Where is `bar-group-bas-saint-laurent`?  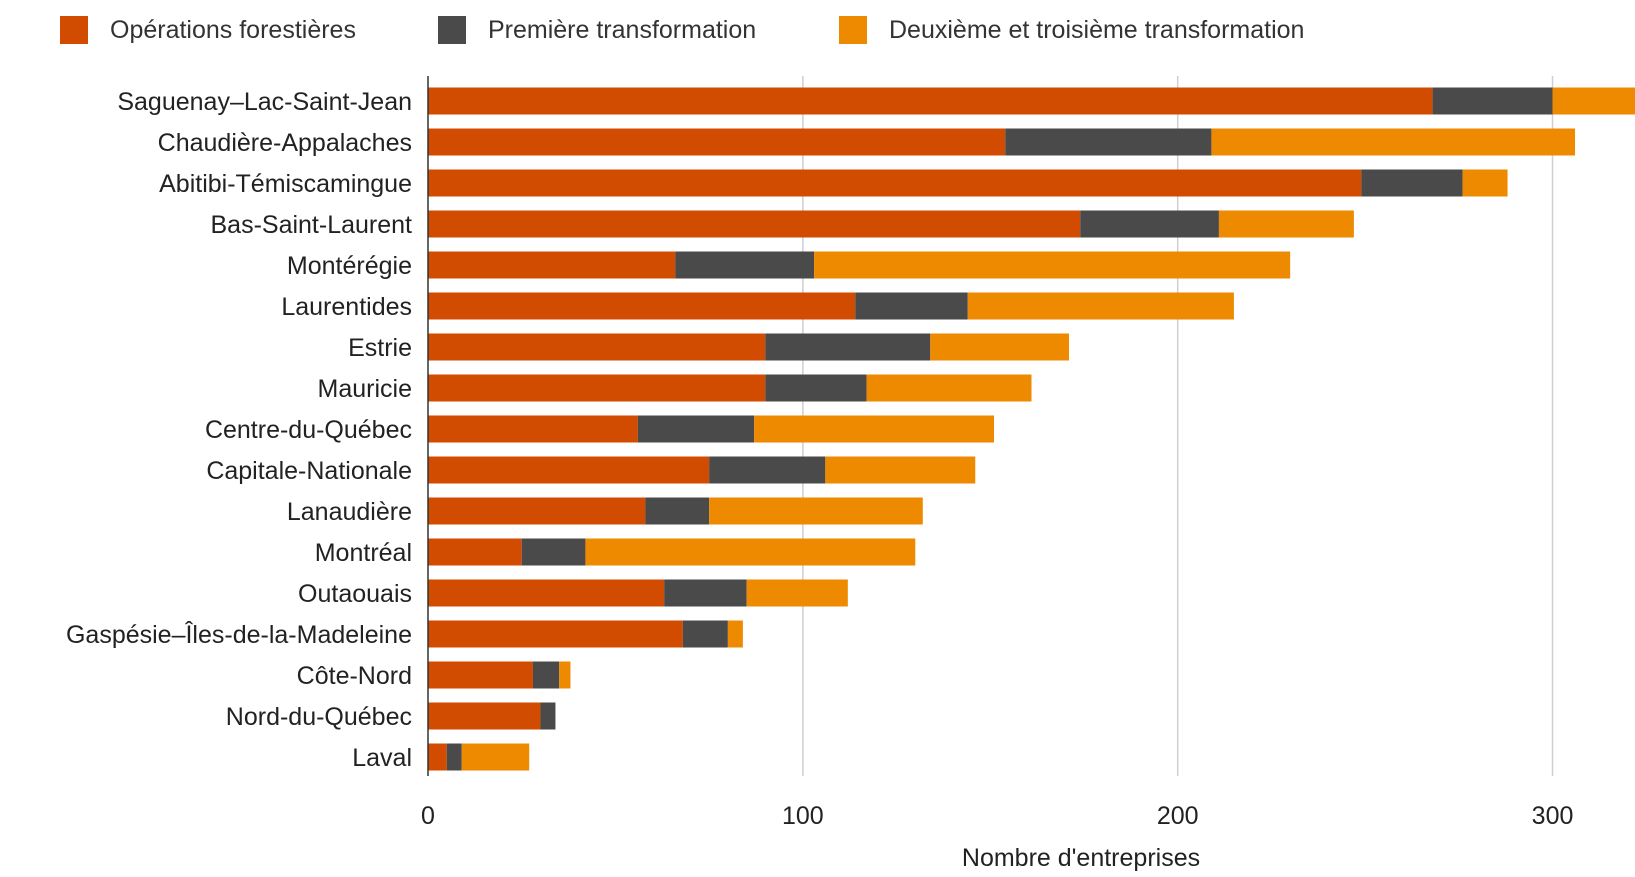 bar-group-bas-saint-laurent is located at coordinates (891, 224).